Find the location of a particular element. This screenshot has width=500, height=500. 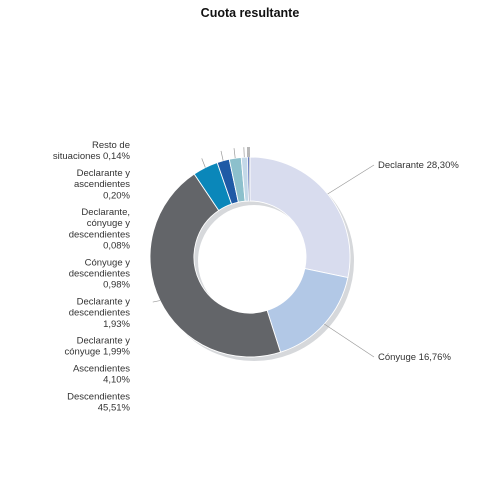

chart-title: Cuota resultante is located at coordinates (250, 13).